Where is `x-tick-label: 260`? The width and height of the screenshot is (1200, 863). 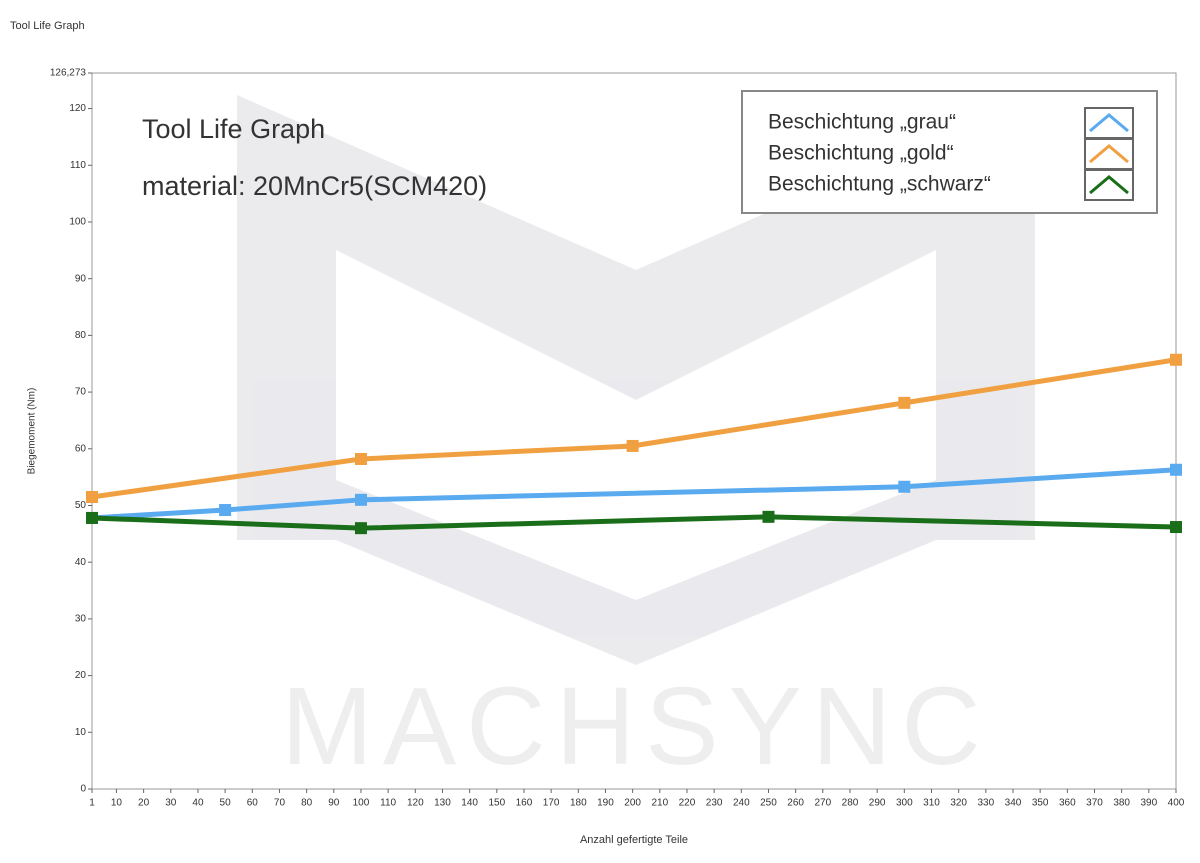
x-tick-label: 260 is located at coordinates (795, 803).